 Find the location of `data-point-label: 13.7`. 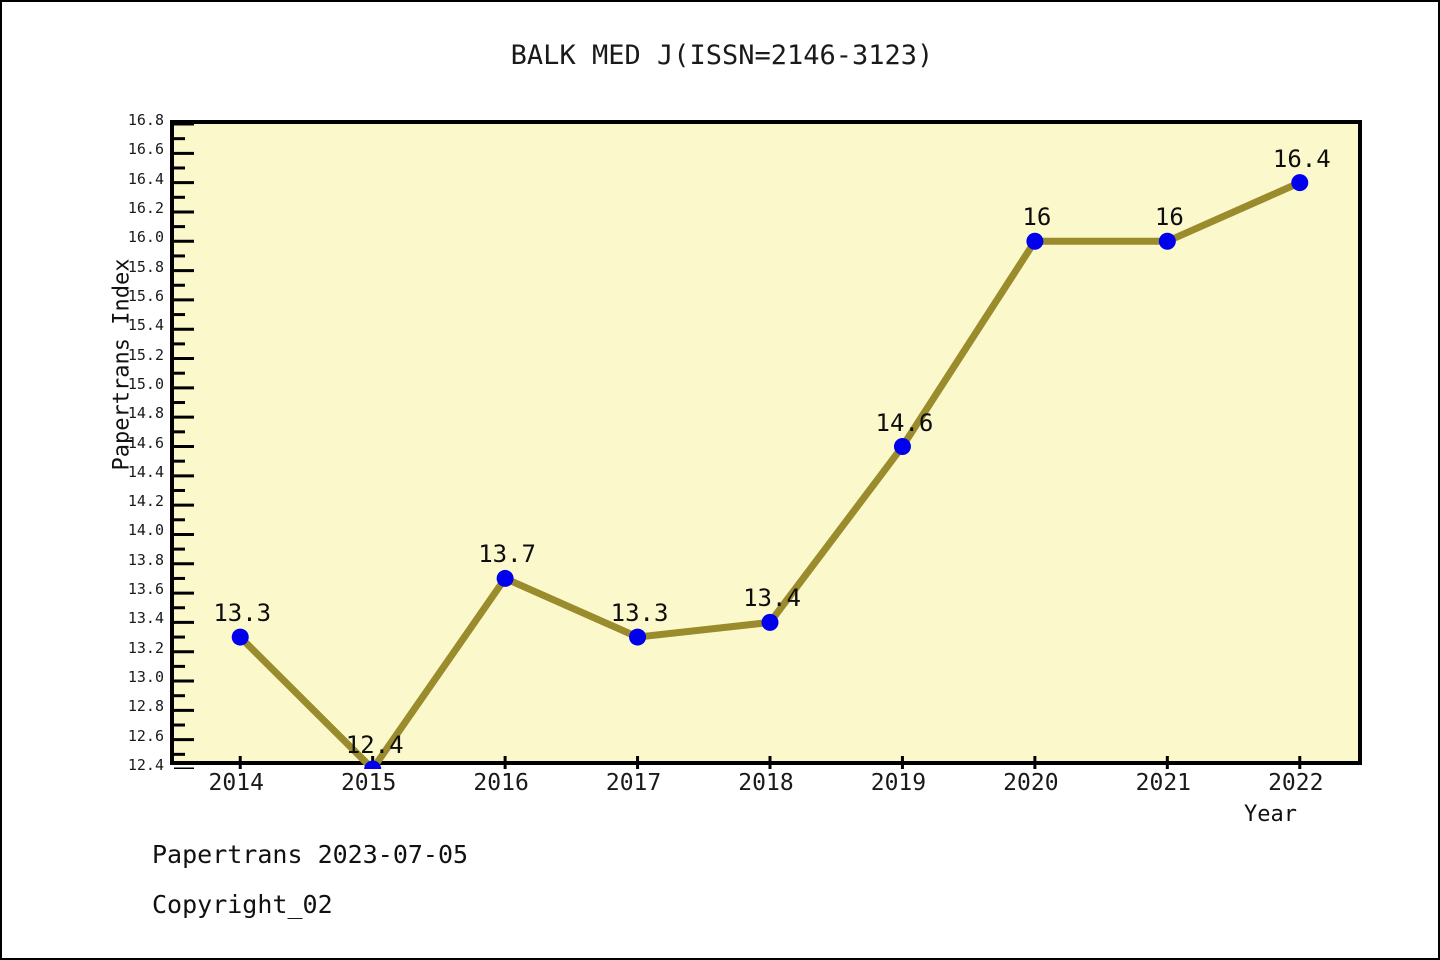

data-point-label: 13.7 is located at coordinates (507, 554).